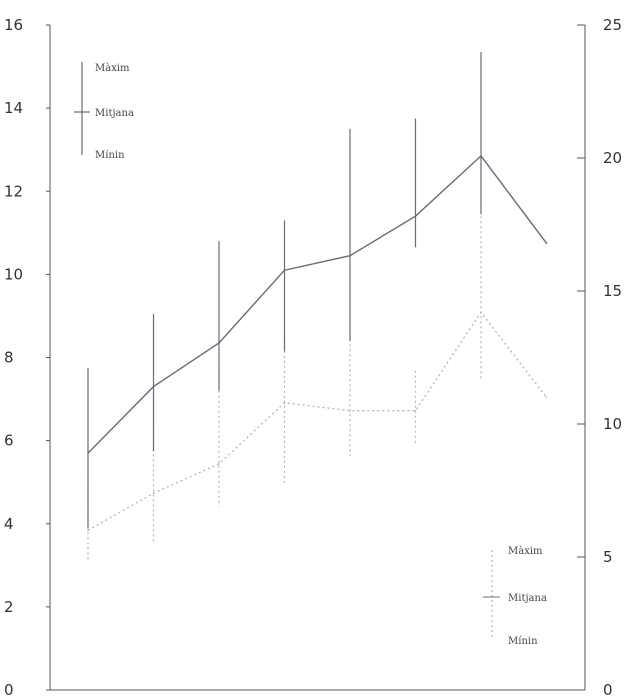 The width and height of the screenshot is (629, 699). What do you see at coordinates (9, 690) in the screenshot?
I see `left-tick-label: 0` at bounding box center [9, 690].